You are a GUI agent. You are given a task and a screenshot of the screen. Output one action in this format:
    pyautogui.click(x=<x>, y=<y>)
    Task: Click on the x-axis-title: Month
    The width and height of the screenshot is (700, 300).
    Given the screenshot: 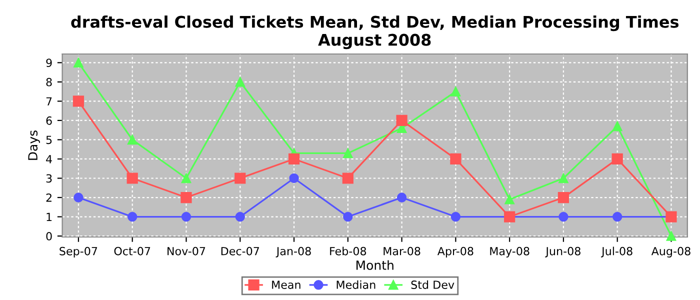 What is the action you would take?
    pyautogui.click(x=375, y=265)
    